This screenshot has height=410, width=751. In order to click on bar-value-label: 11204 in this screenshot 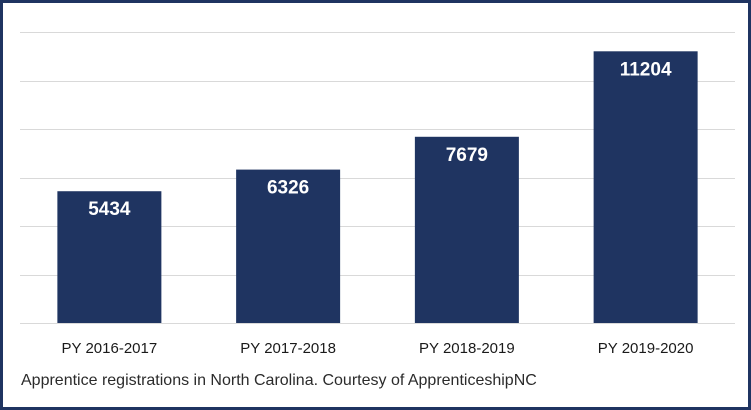, I will do `click(646, 69)`.